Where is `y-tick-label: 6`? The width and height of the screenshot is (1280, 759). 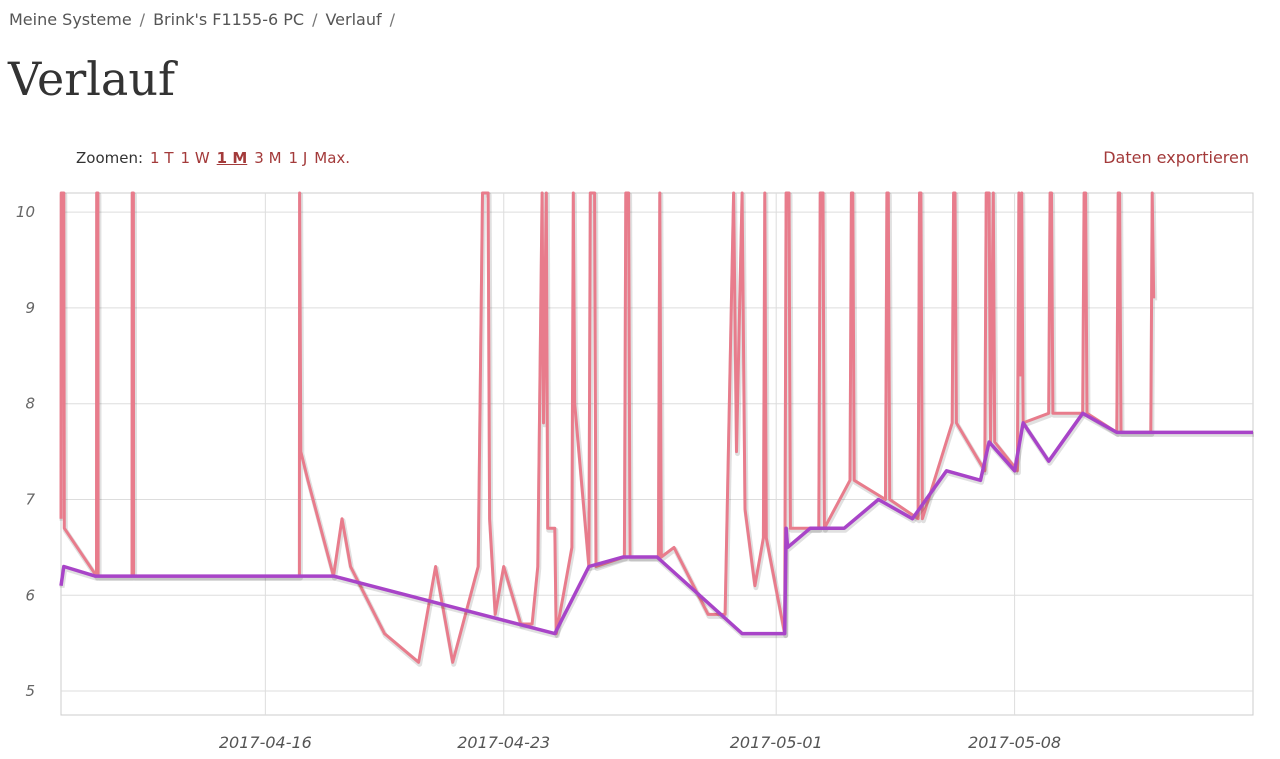 y-tick-label: 6 is located at coordinates (30, 595).